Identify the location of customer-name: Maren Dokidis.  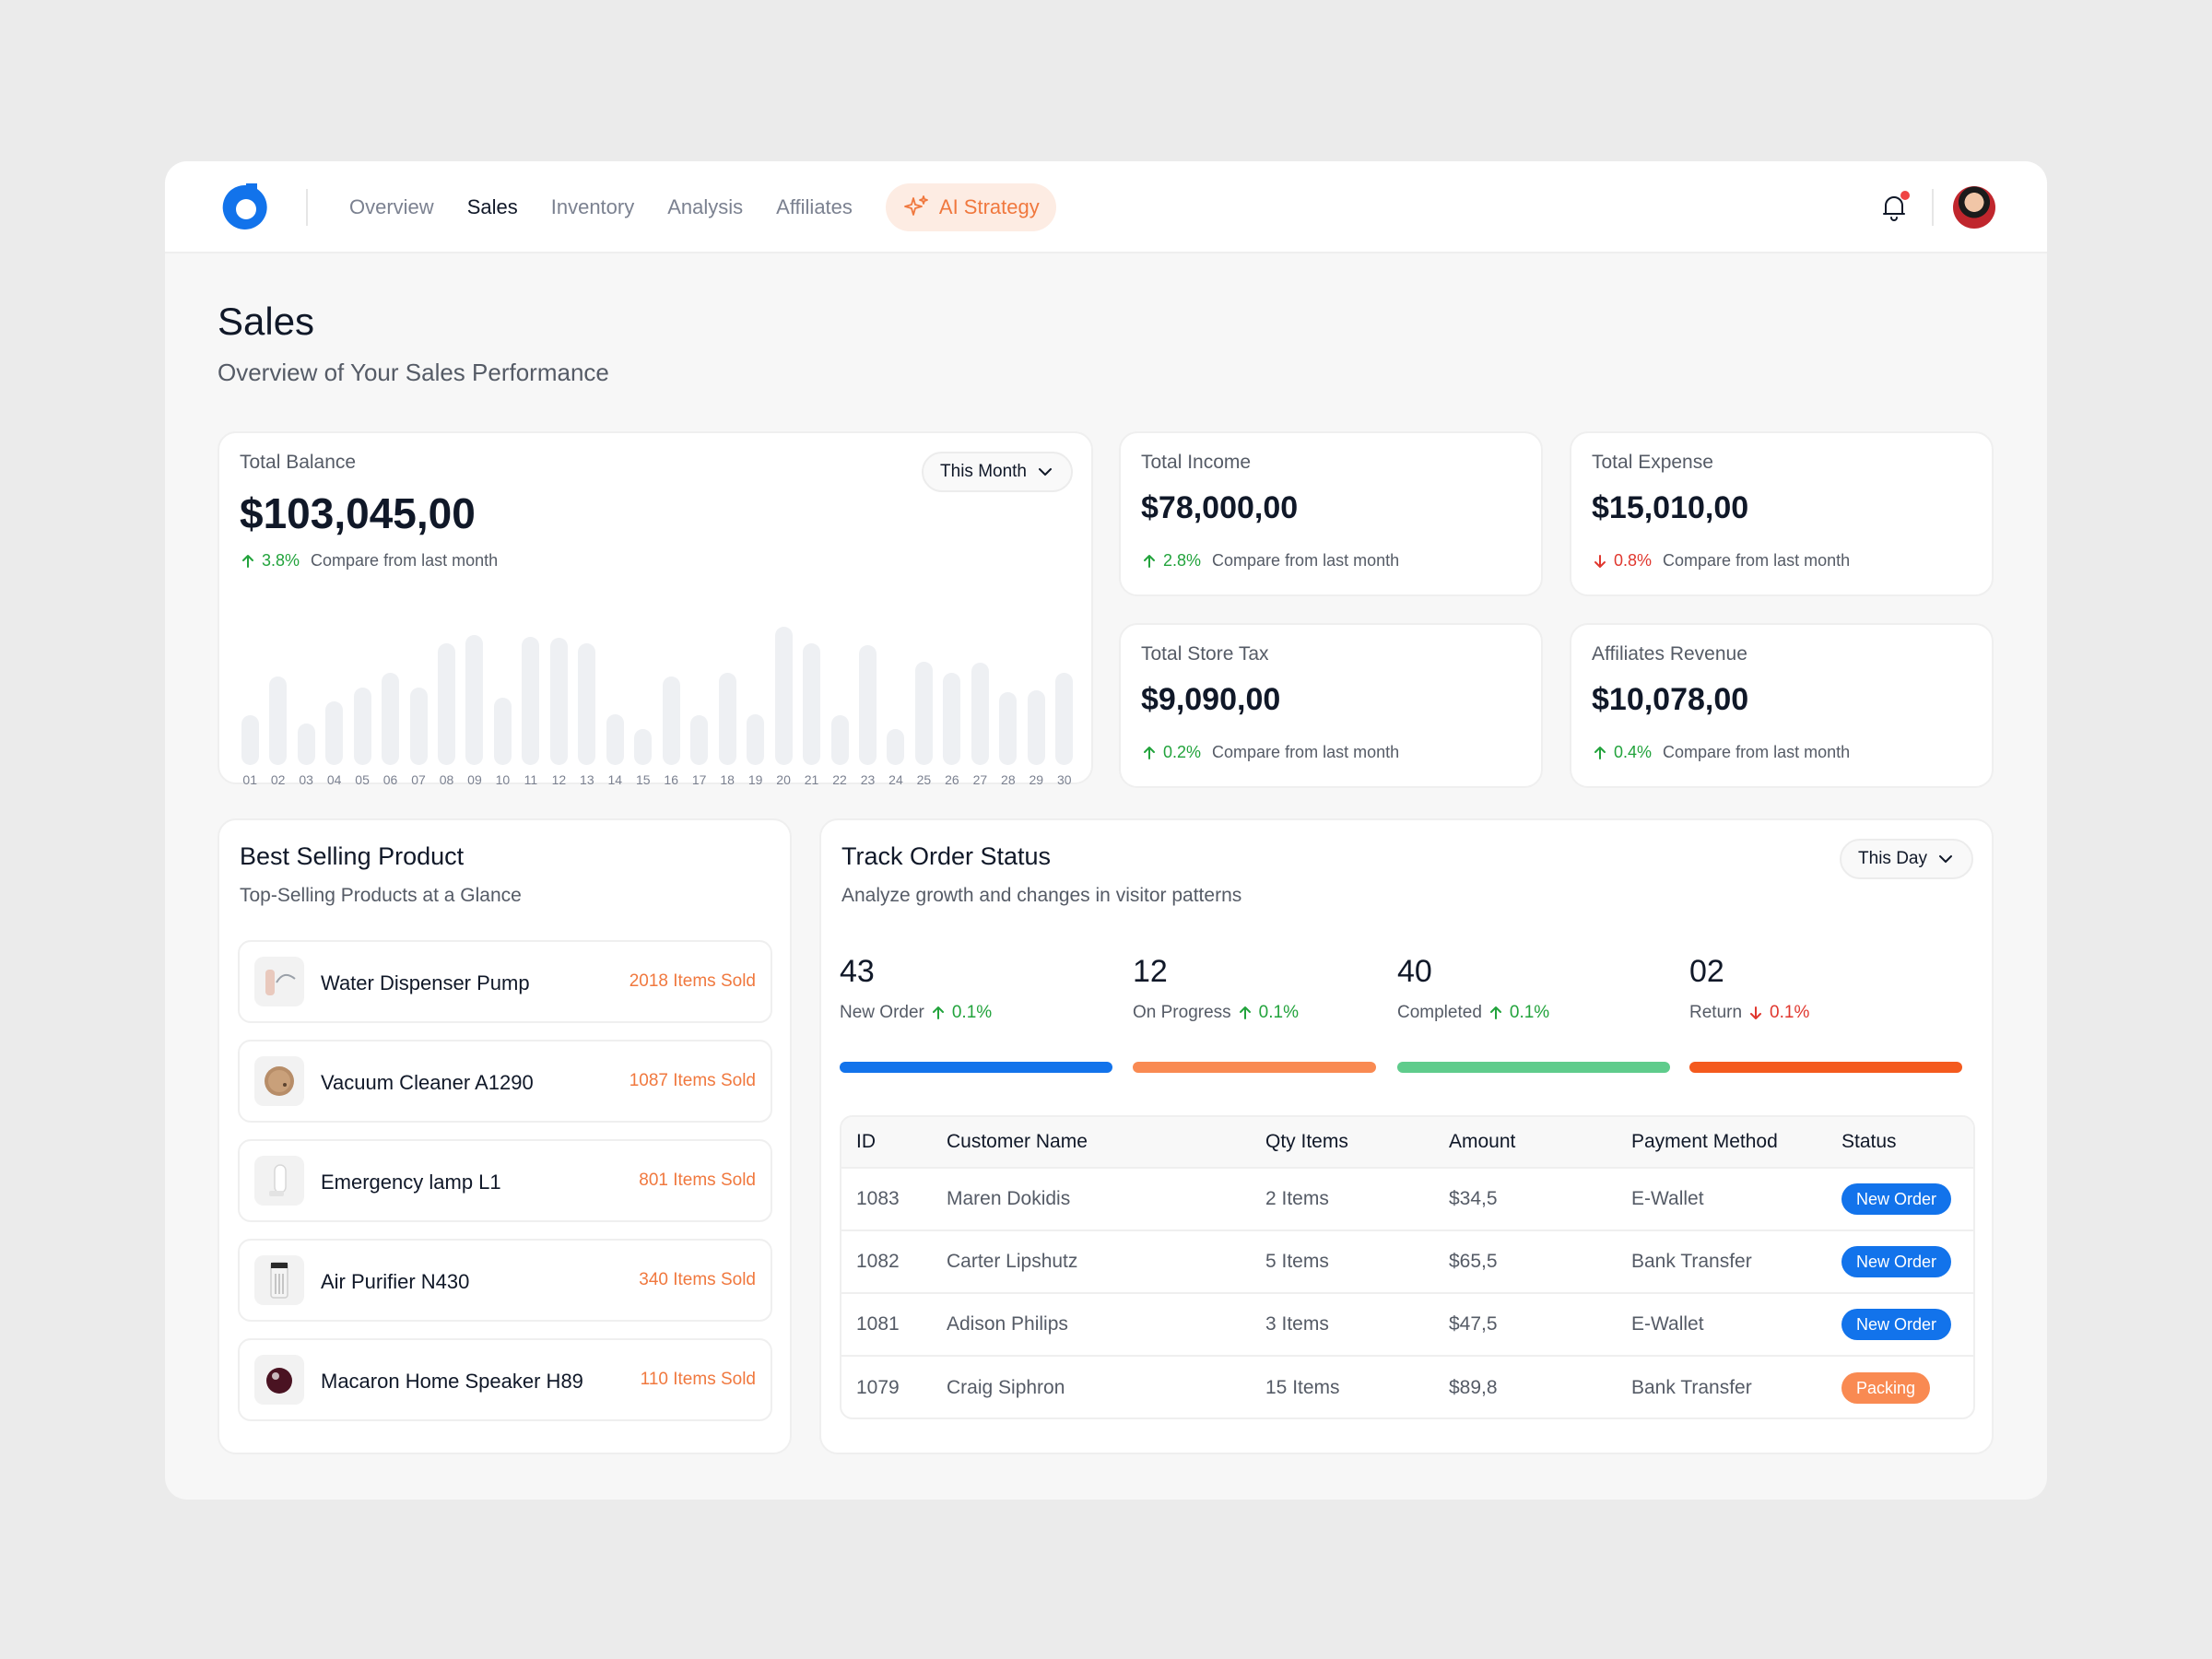
(1009, 1198).